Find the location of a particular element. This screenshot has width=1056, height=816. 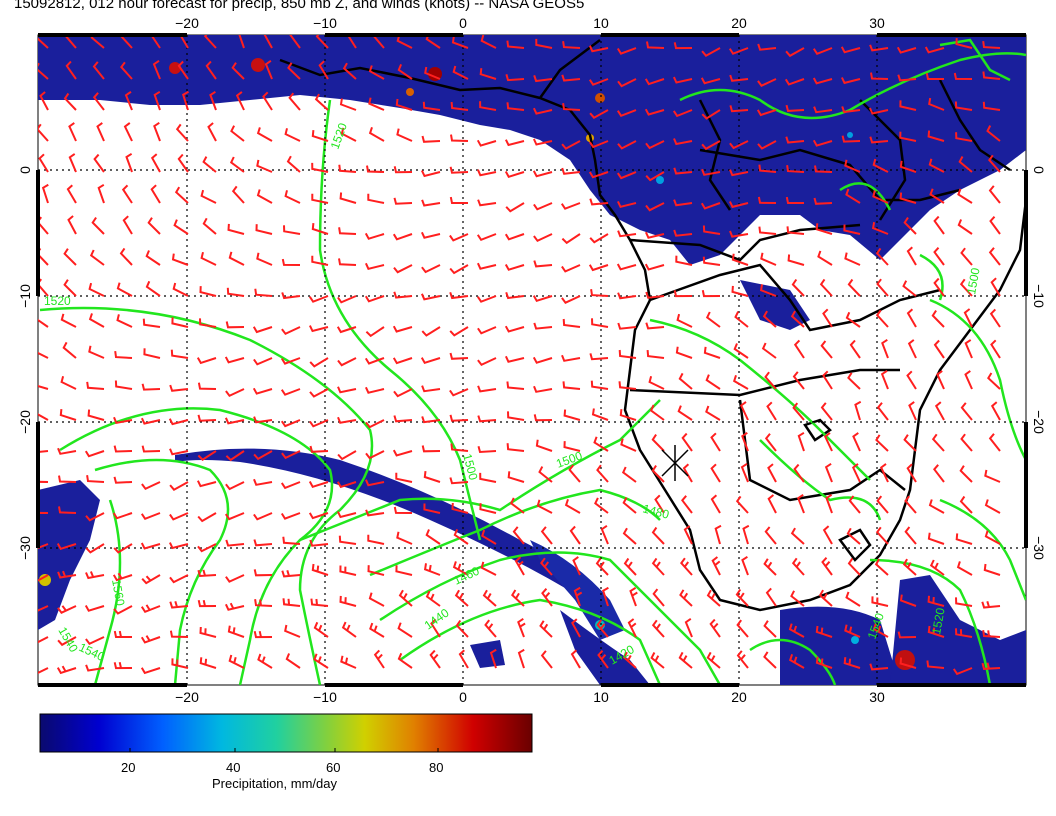

lon-label: 20 is located at coordinates (739, 697).